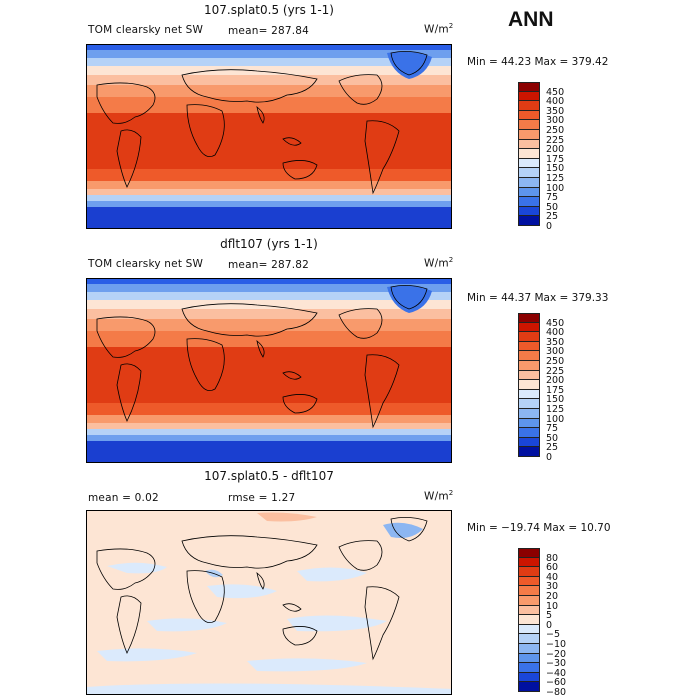  What do you see at coordinates (269, 31) in the screenshot?
I see `panel-1-mean: mean= 287.84` at bounding box center [269, 31].